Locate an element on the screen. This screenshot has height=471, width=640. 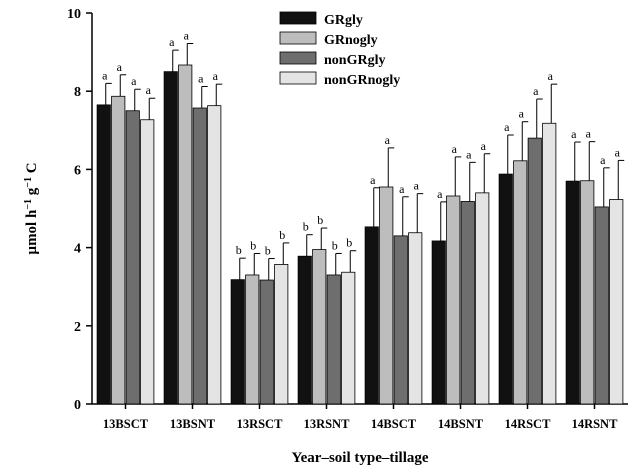
bar-GRnogly-14RSCT is located at coordinates (520, 282).